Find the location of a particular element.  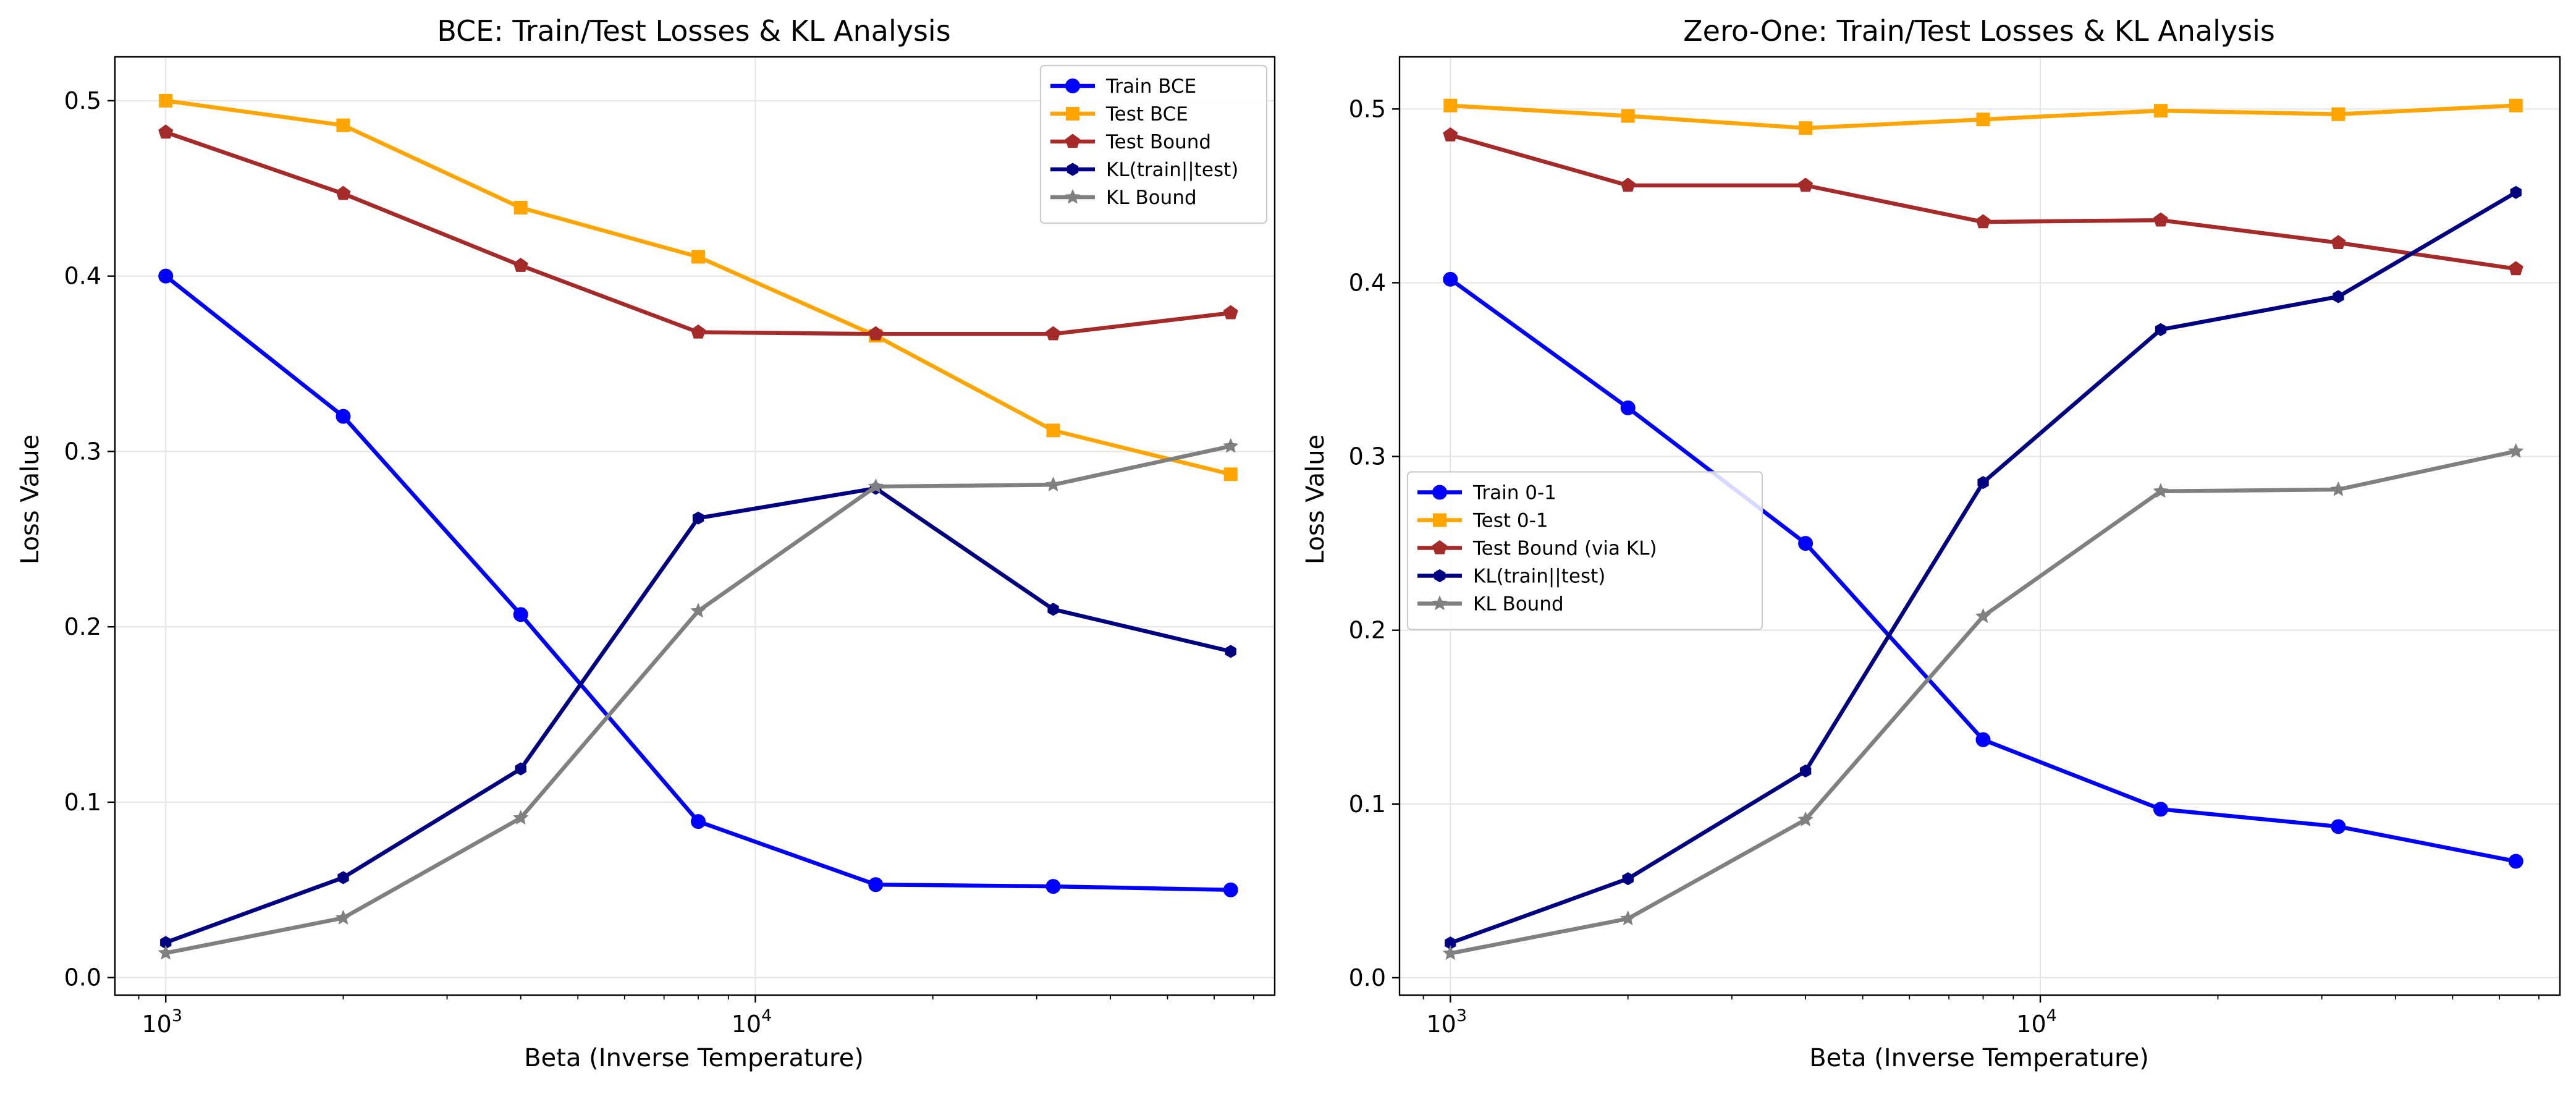

legend-item: Train BCE is located at coordinates (1123, 86).